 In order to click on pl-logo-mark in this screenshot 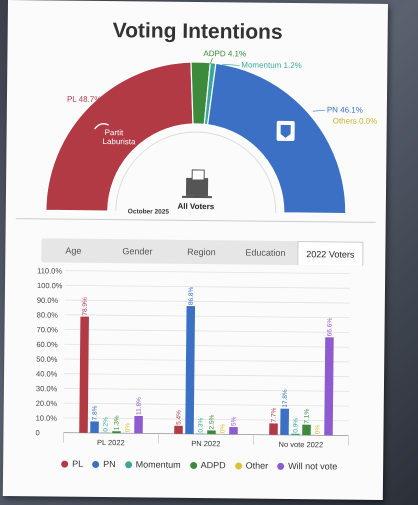, I will do `click(102, 126)`.